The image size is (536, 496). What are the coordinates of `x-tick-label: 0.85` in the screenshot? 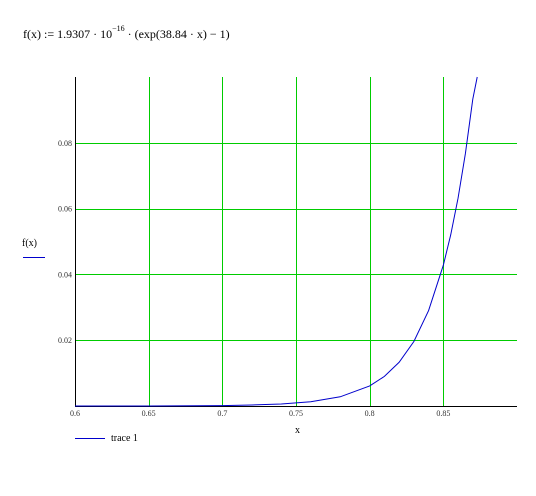 It's located at (443, 413).